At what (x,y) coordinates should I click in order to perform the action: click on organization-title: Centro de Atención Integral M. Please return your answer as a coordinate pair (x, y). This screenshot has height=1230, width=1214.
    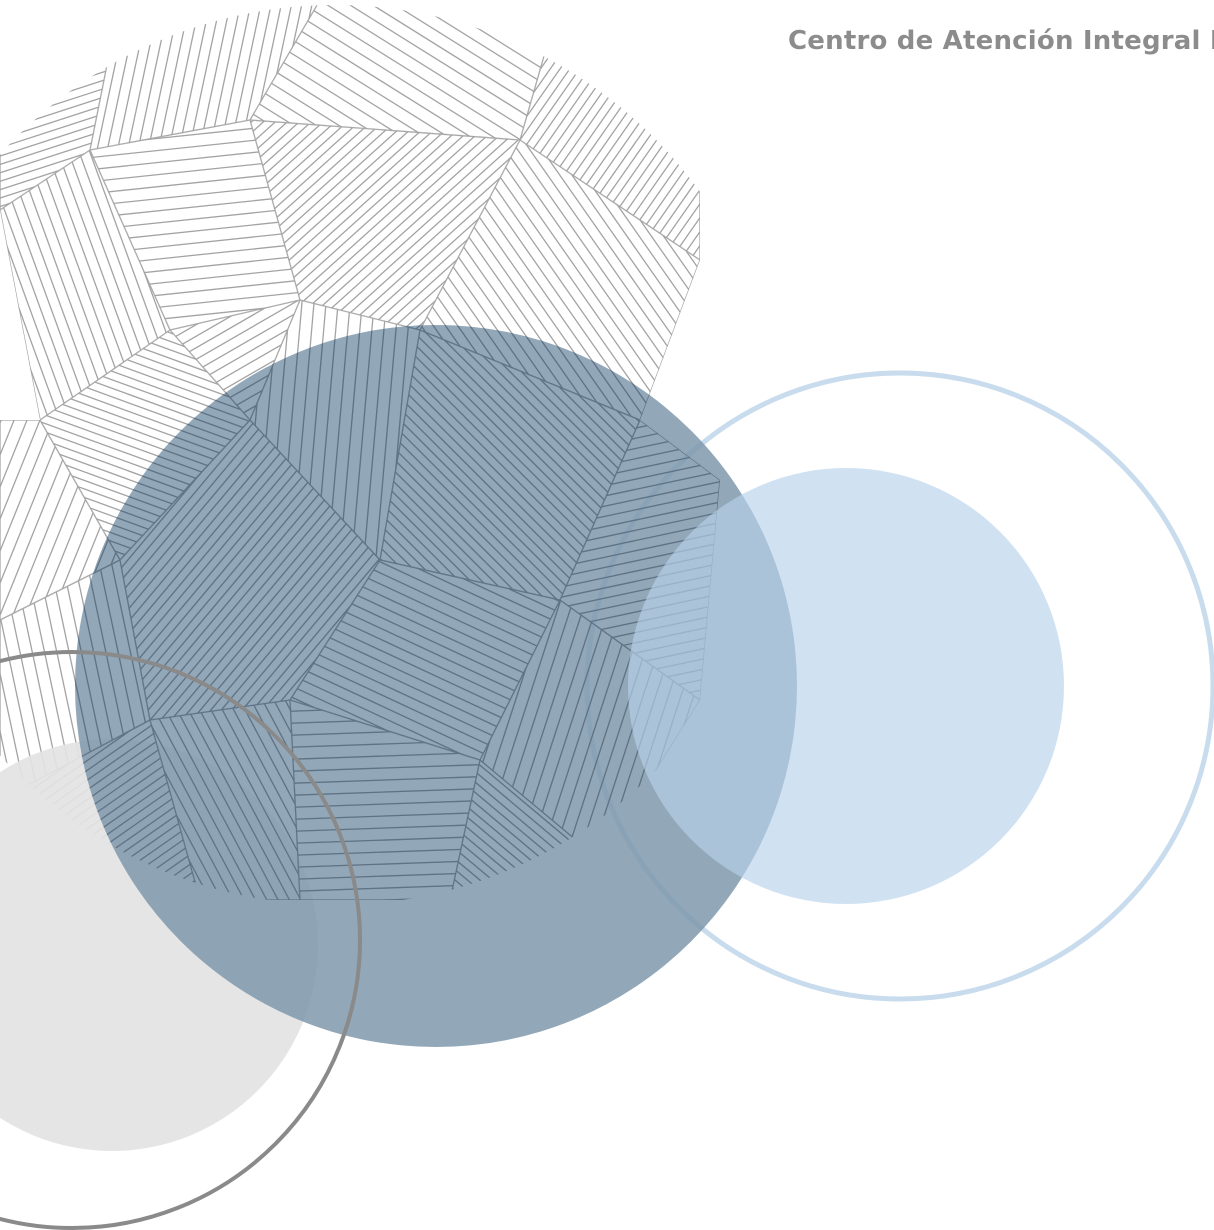
    Looking at the image, I should click on (1001, 41).